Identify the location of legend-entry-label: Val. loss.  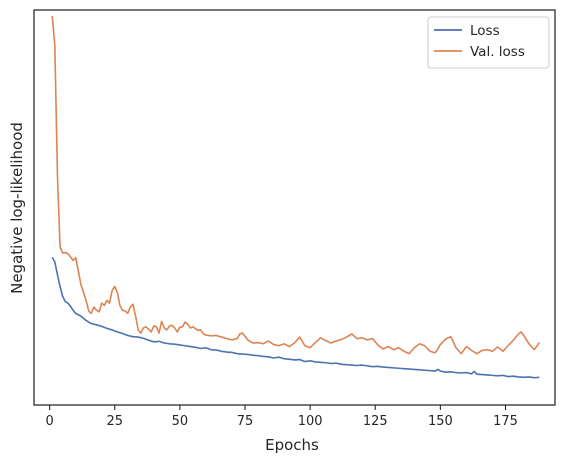
(497, 52).